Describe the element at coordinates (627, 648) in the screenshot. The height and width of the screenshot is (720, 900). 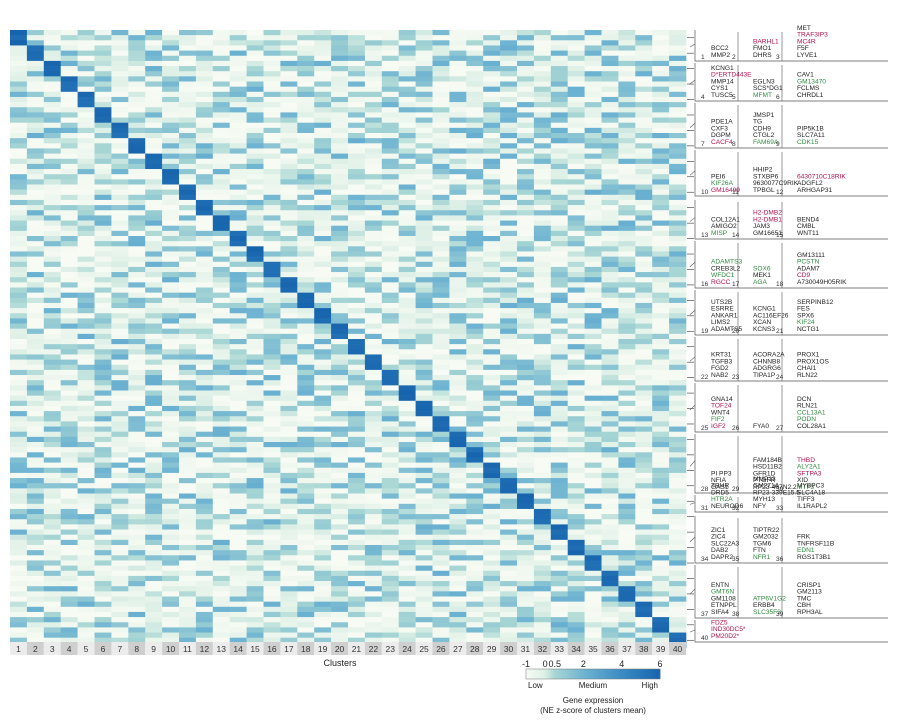
I see `cluster-tick-box` at that location.